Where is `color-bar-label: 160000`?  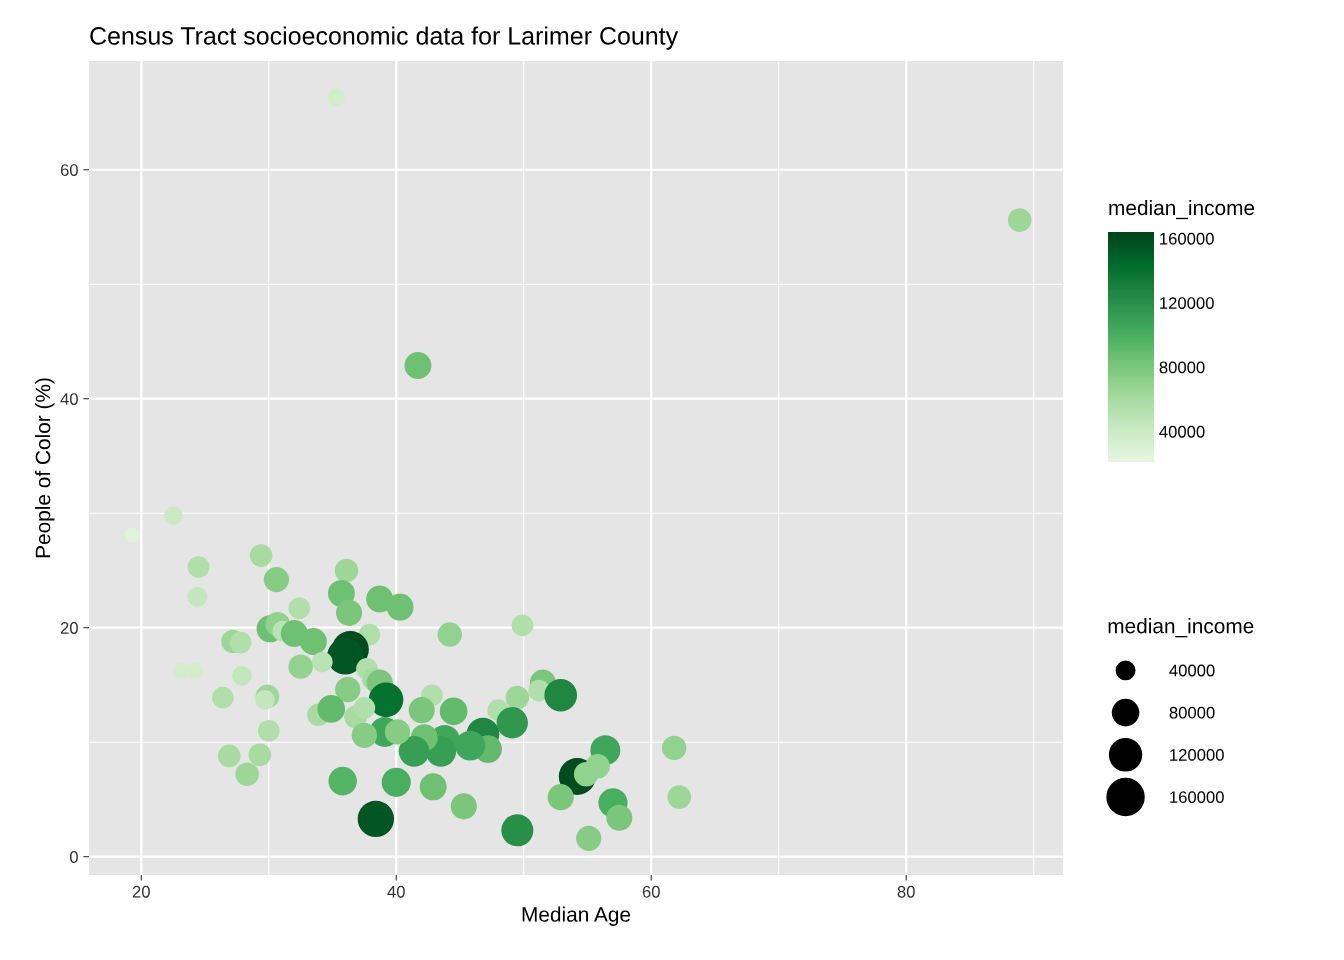 color-bar-label: 160000 is located at coordinates (1187, 238).